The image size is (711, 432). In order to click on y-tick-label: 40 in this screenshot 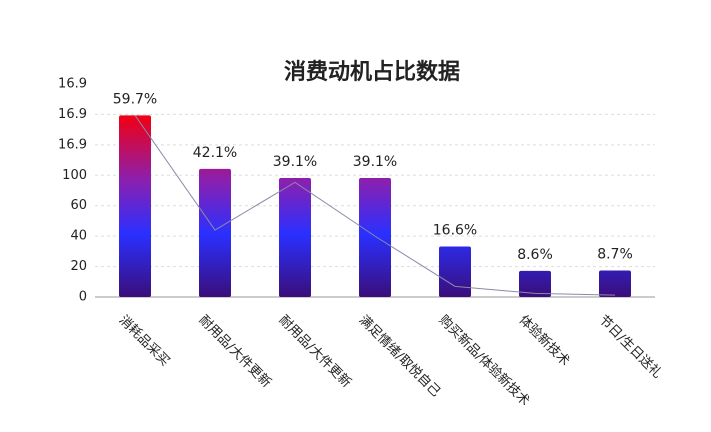, I will do `click(78, 236)`.